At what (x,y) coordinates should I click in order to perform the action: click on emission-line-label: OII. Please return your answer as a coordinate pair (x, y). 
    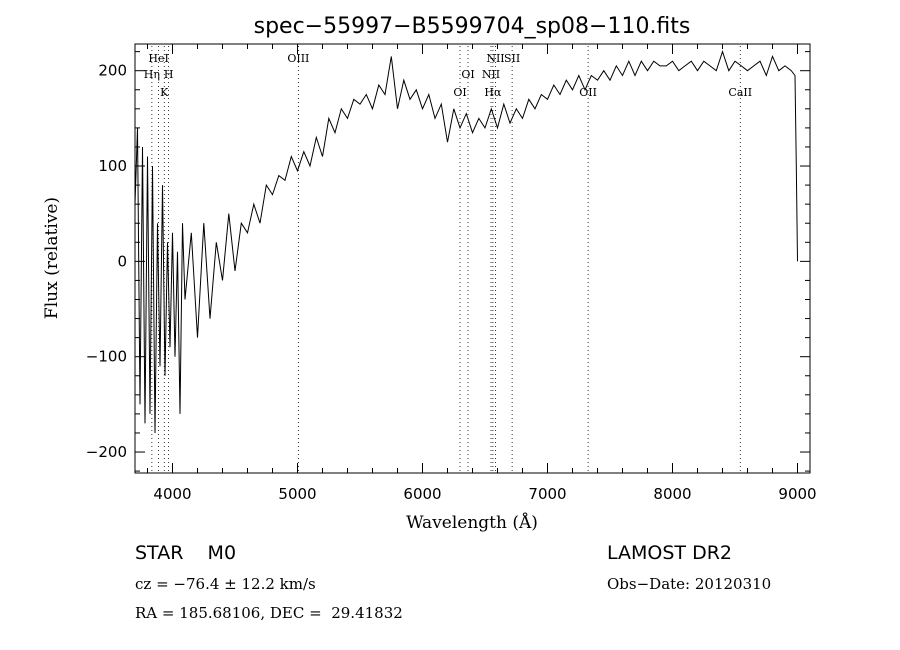
    Looking at the image, I should click on (588, 92).